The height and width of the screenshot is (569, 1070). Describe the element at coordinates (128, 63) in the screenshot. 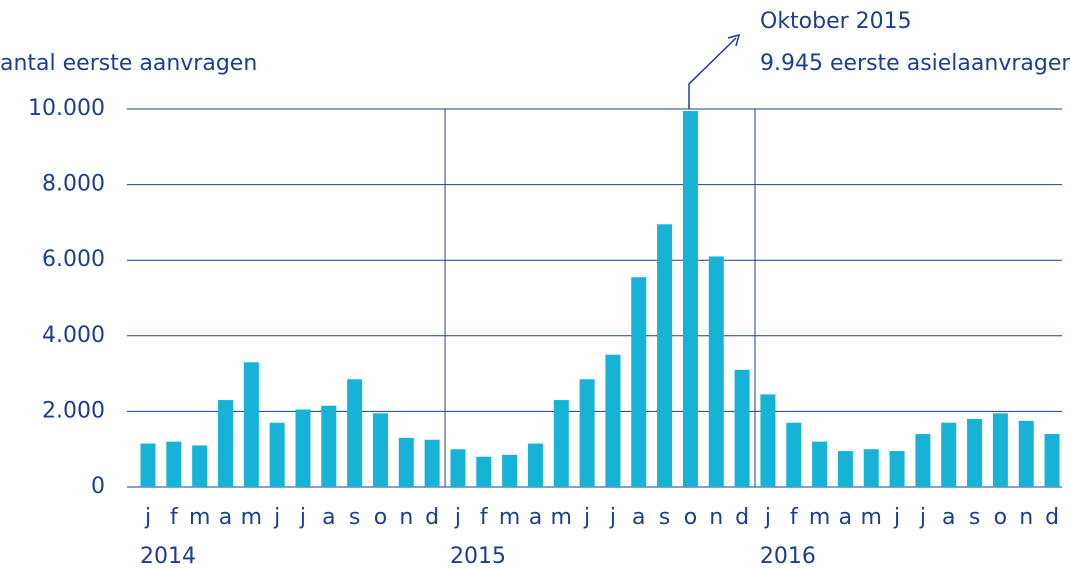

I see `y-axis-label: antal eerste aanvragen` at that location.